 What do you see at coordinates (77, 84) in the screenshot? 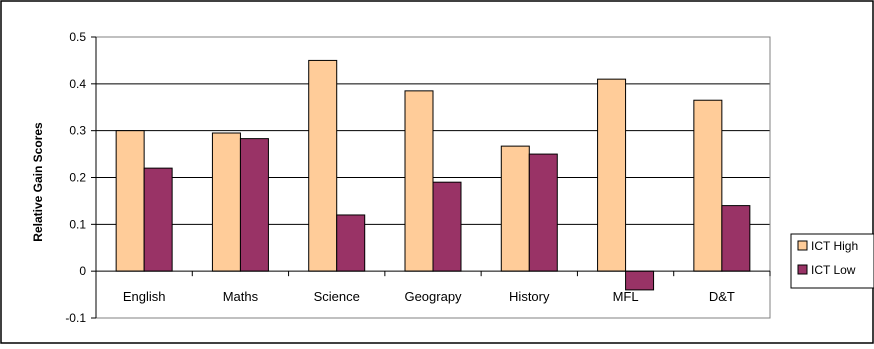
I see `y-tick-label: 0.4` at bounding box center [77, 84].